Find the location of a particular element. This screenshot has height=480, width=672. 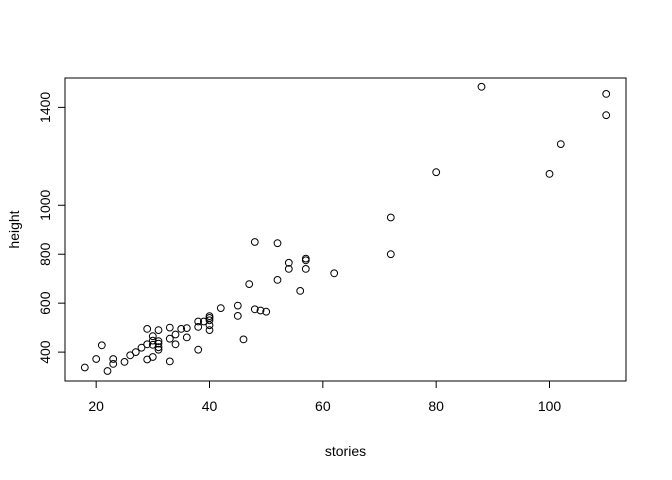

y-axis-label: height is located at coordinates (14, 229).